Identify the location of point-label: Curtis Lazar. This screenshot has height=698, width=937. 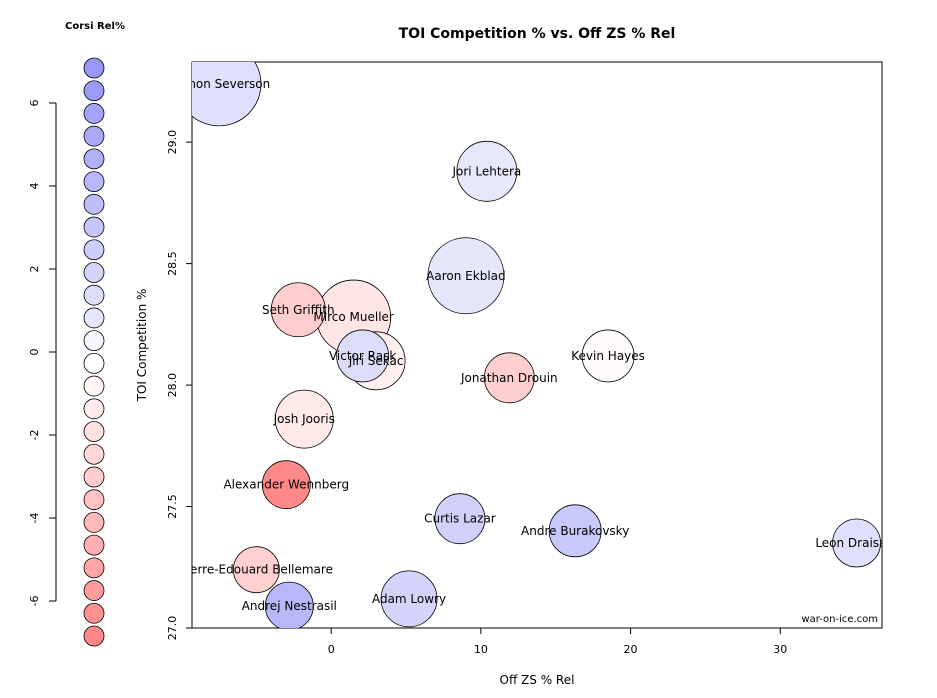
(460, 519).